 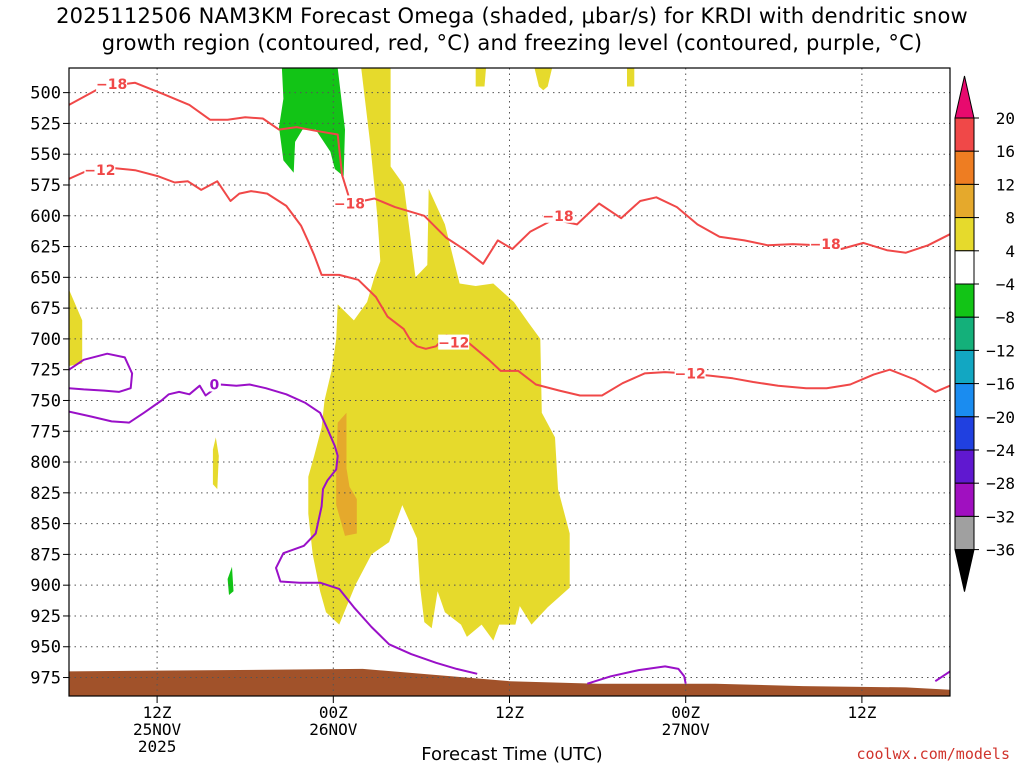 What do you see at coordinates (1000, 450) in the screenshot?
I see `colorbar-label: −24` at bounding box center [1000, 450].